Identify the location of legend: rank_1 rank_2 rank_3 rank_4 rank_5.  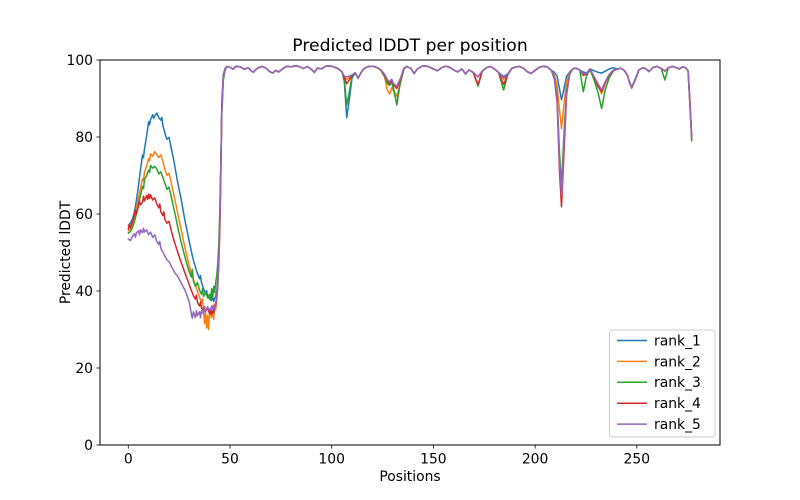
(662, 383).